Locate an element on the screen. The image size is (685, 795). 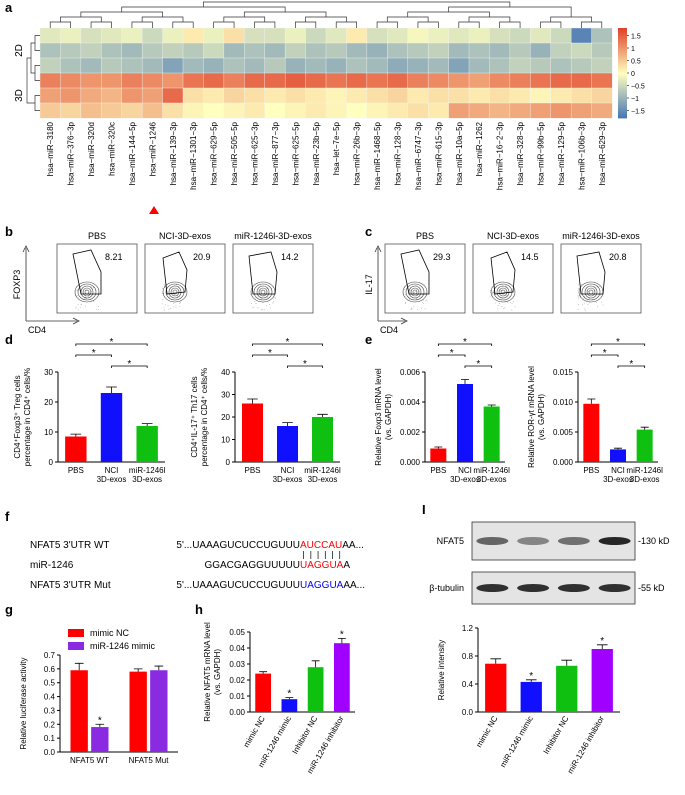
column-label: hsa−miR−1468−5p is located at coordinates (377, 155).